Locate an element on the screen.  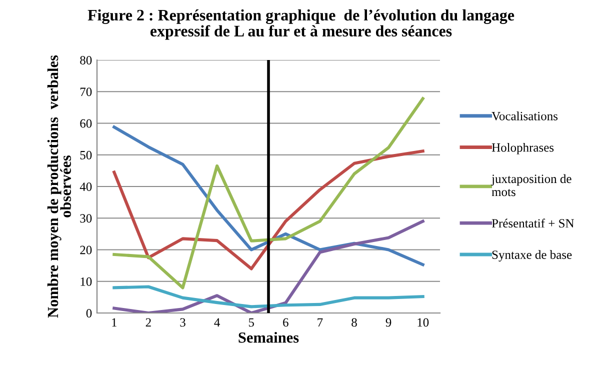
x-tick-label: 1 is located at coordinates (114, 322).